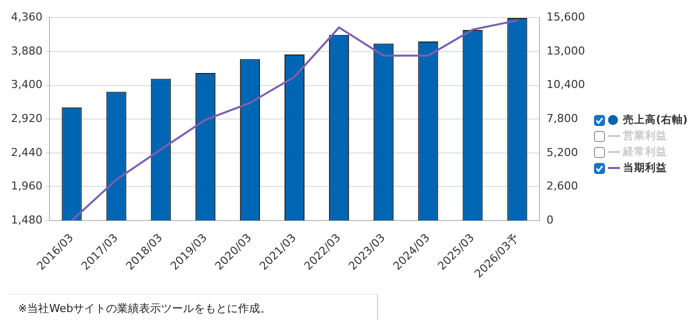 The width and height of the screenshot is (700, 330). I want to click on y2-tick-label: 2,600, so click(562, 186).